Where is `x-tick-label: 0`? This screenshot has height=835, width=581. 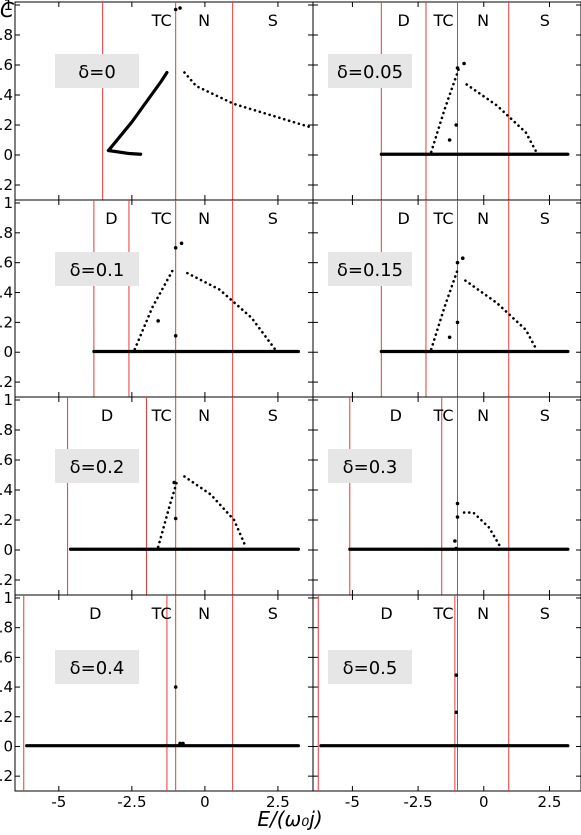 x-tick-label: 0 is located at coordinates (205, 802).